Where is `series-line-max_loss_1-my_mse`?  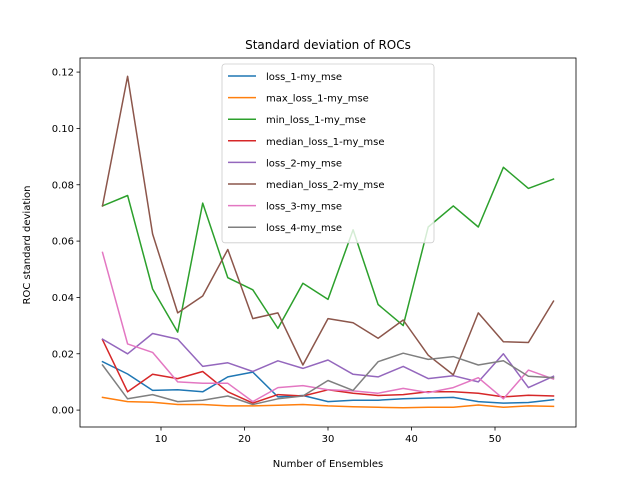 series-line-max_loss_1-my_mse is located at coordinates (328, 402).